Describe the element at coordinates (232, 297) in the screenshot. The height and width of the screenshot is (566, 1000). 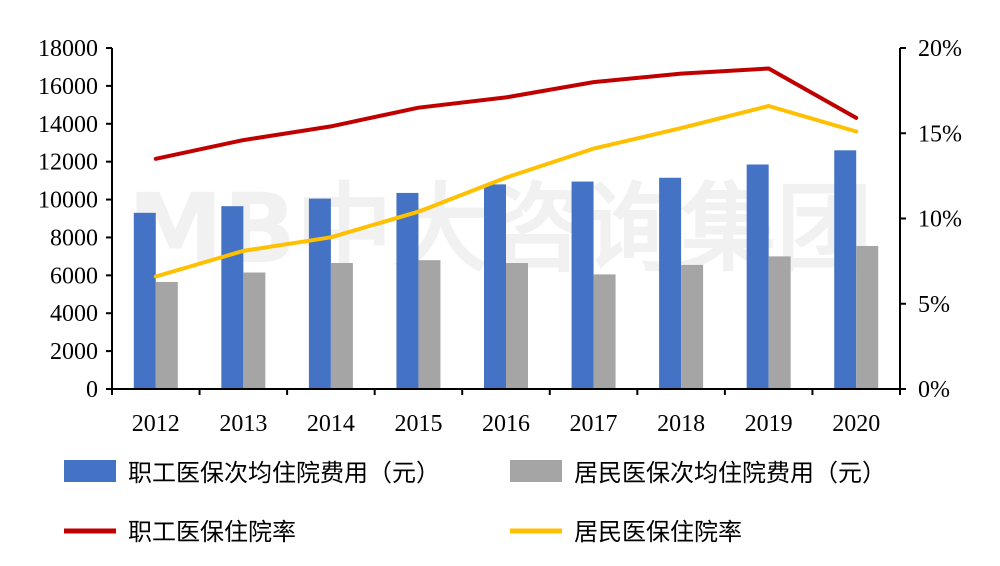
I see `bar-1-2013` at that location.